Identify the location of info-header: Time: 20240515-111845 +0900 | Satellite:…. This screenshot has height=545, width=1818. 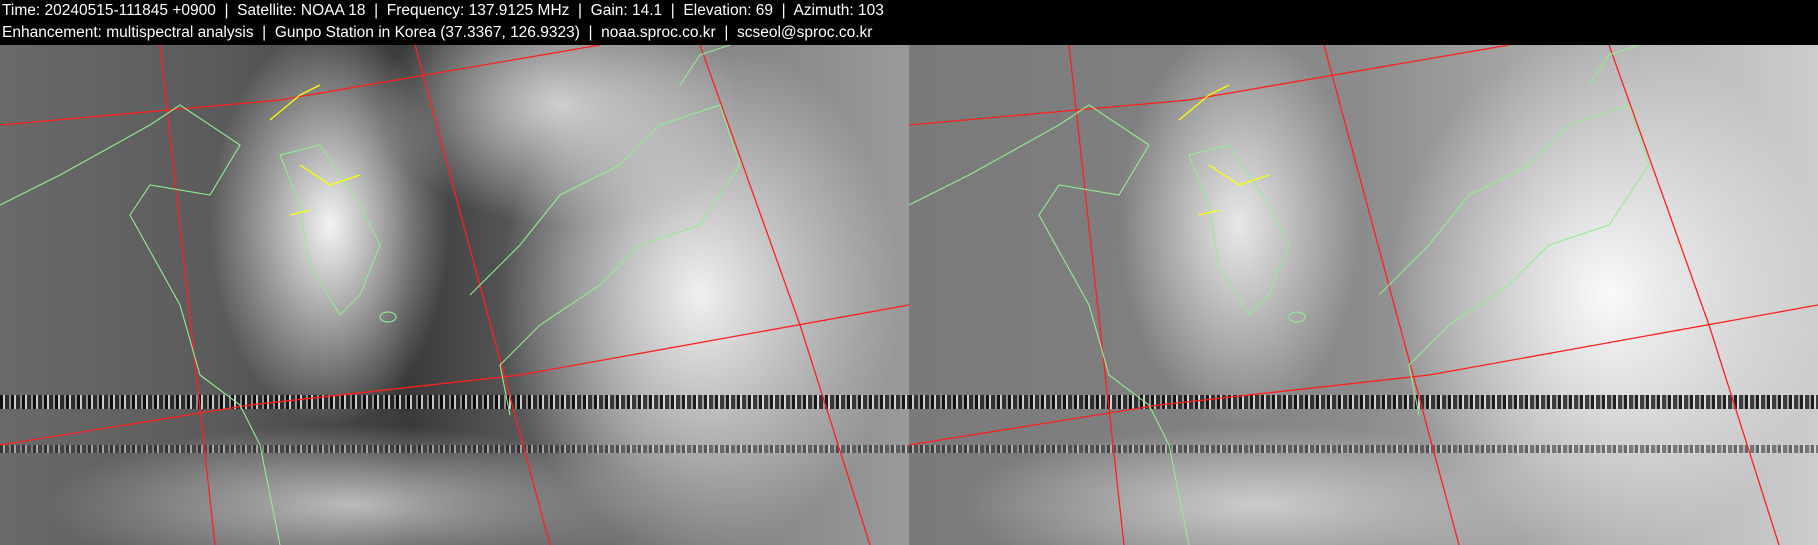
(909, 22).